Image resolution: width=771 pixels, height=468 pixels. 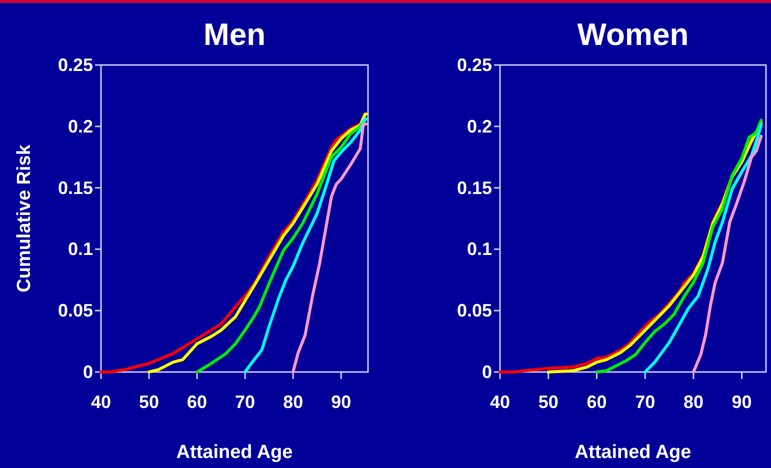 I want to click on y-axis-title: Cumulative Risk, so click(x=24, y=218).